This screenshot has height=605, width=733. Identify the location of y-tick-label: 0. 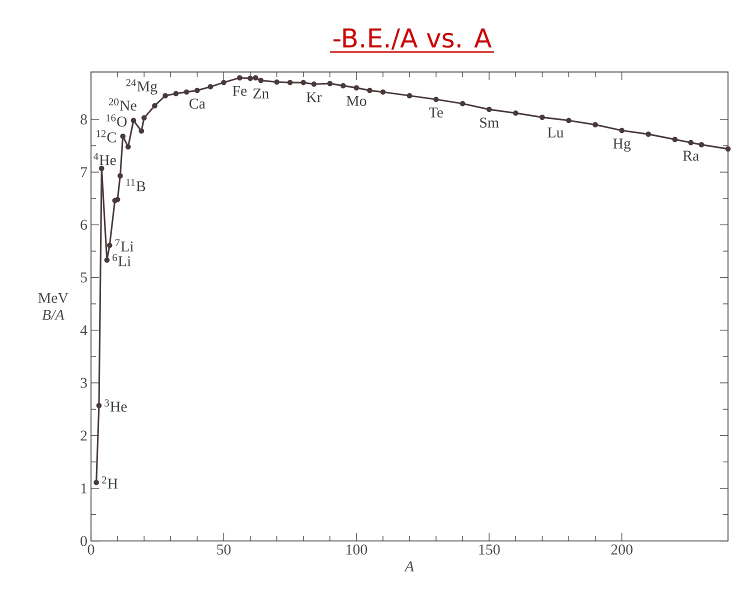
(83, 541).